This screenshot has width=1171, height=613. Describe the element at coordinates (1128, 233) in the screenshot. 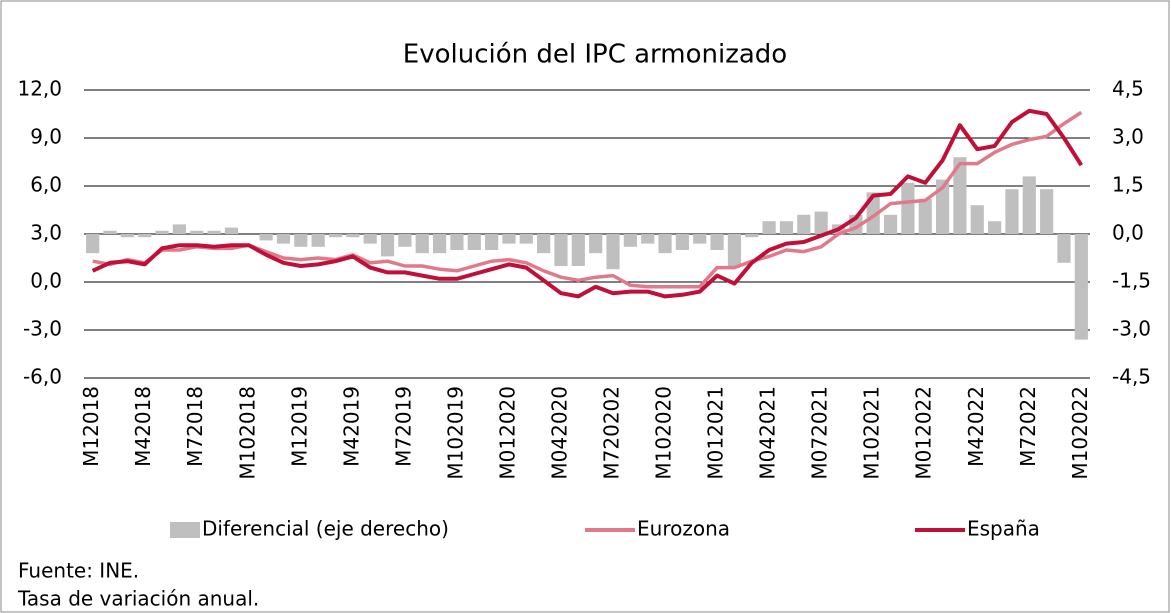

I see `y2-tick-label: 0,0` at that location.